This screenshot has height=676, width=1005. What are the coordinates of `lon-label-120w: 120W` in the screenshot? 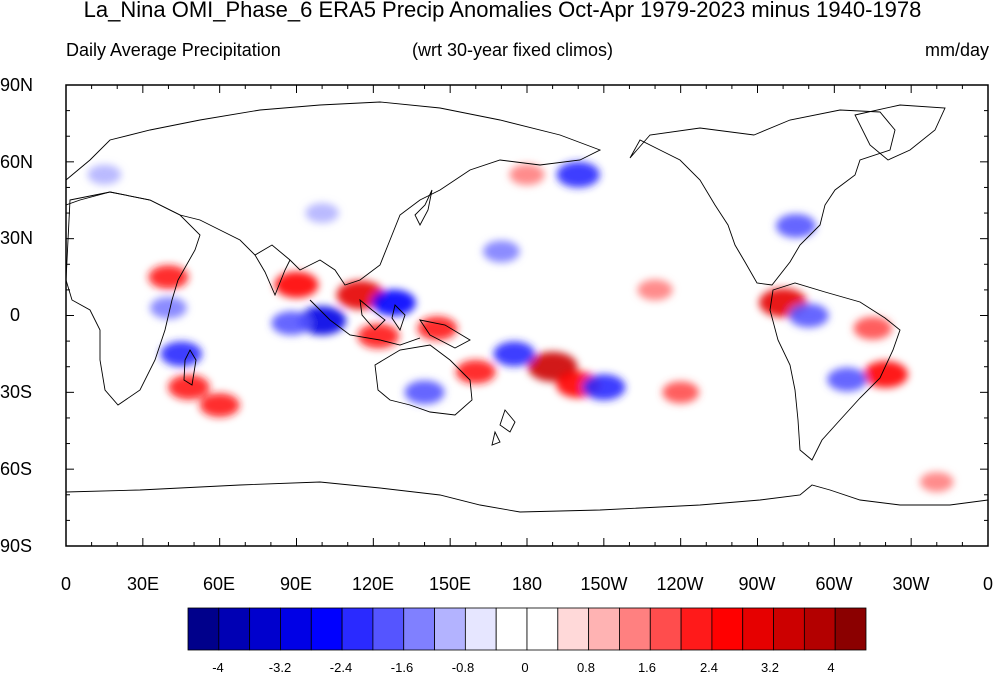 It's located at (680, 584).